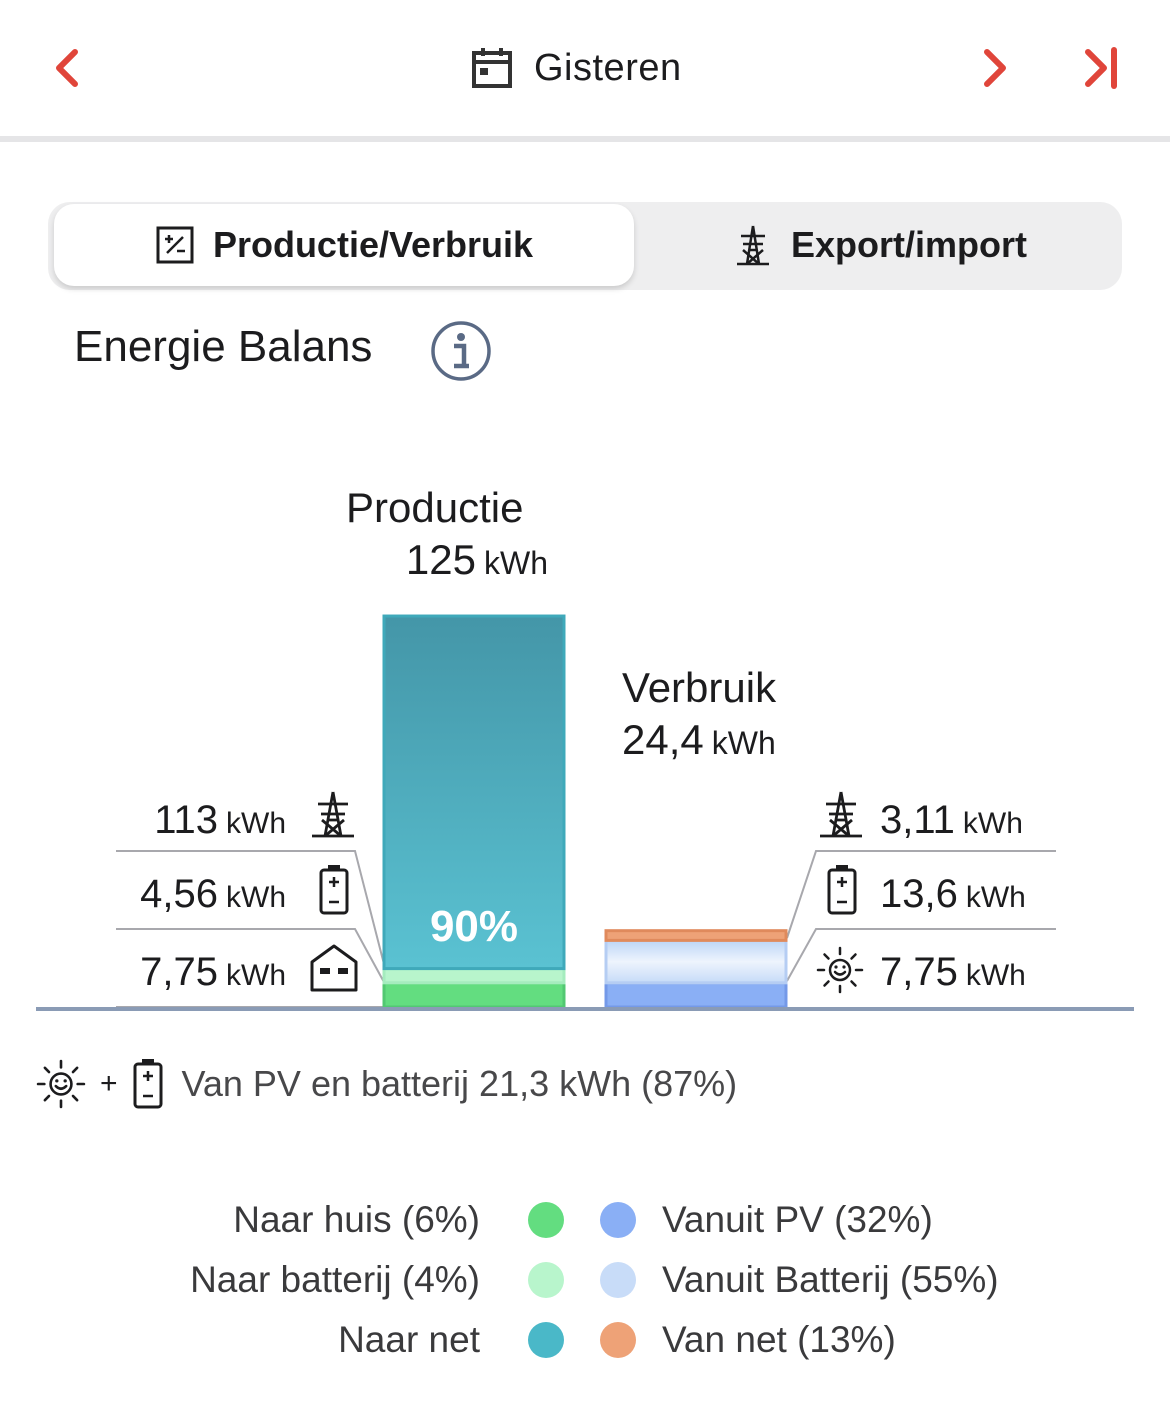  Describe the element at coordinates (356, 1219) in the screenshot. I see `legend-label: Naar huis (6%)` at that location.